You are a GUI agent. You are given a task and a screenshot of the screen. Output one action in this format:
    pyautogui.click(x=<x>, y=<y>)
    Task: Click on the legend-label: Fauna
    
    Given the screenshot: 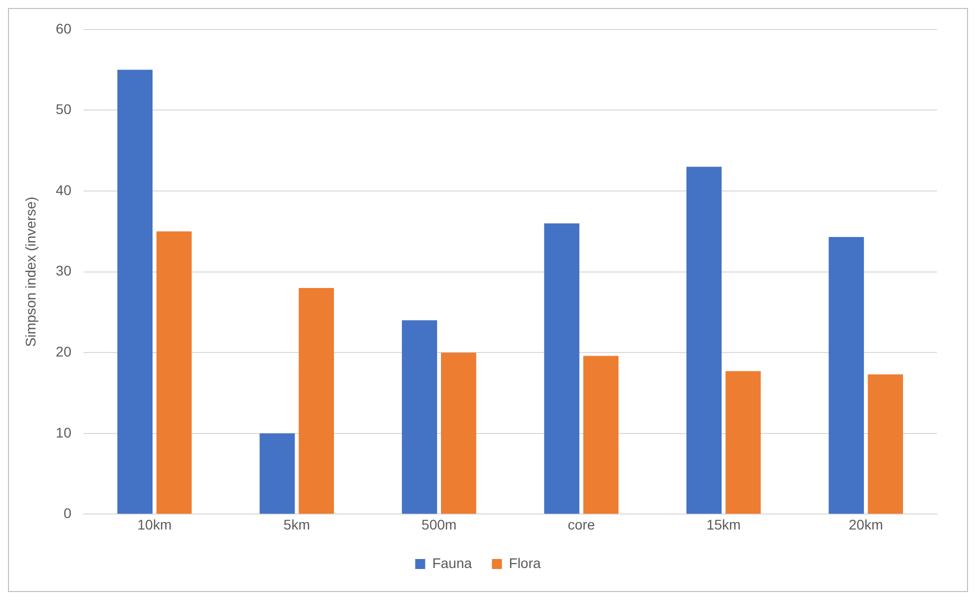 What is the action you would take?
    pyautogui.click(x=452, y=562)
    